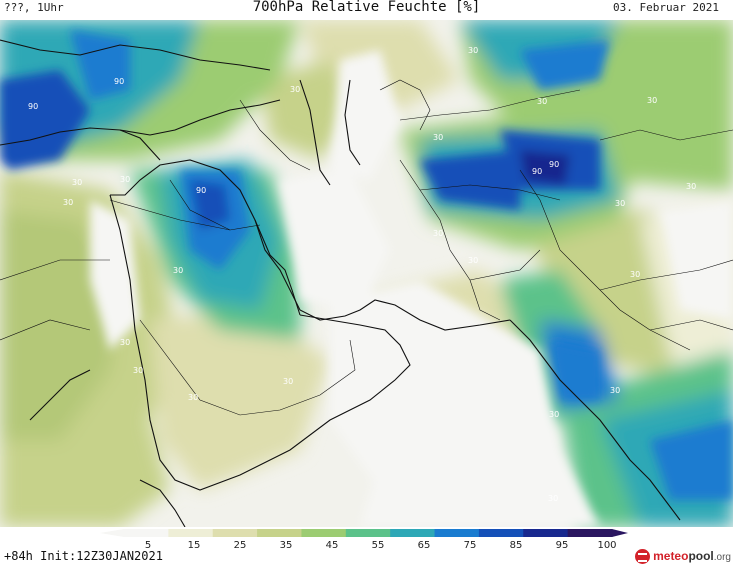 The image size is (733, 566). I want to click on colorbar-tick-label: 35, so click(286, 545).